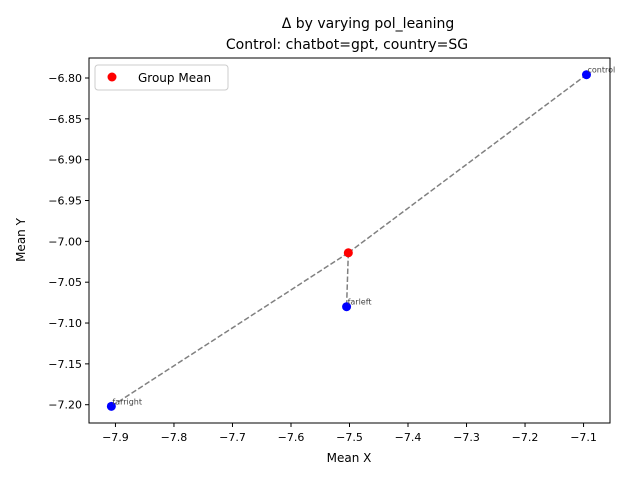 The height and width of the screenshot is (484, 640). I want to click on y-tick-label: −7.15, so click(65, 364).